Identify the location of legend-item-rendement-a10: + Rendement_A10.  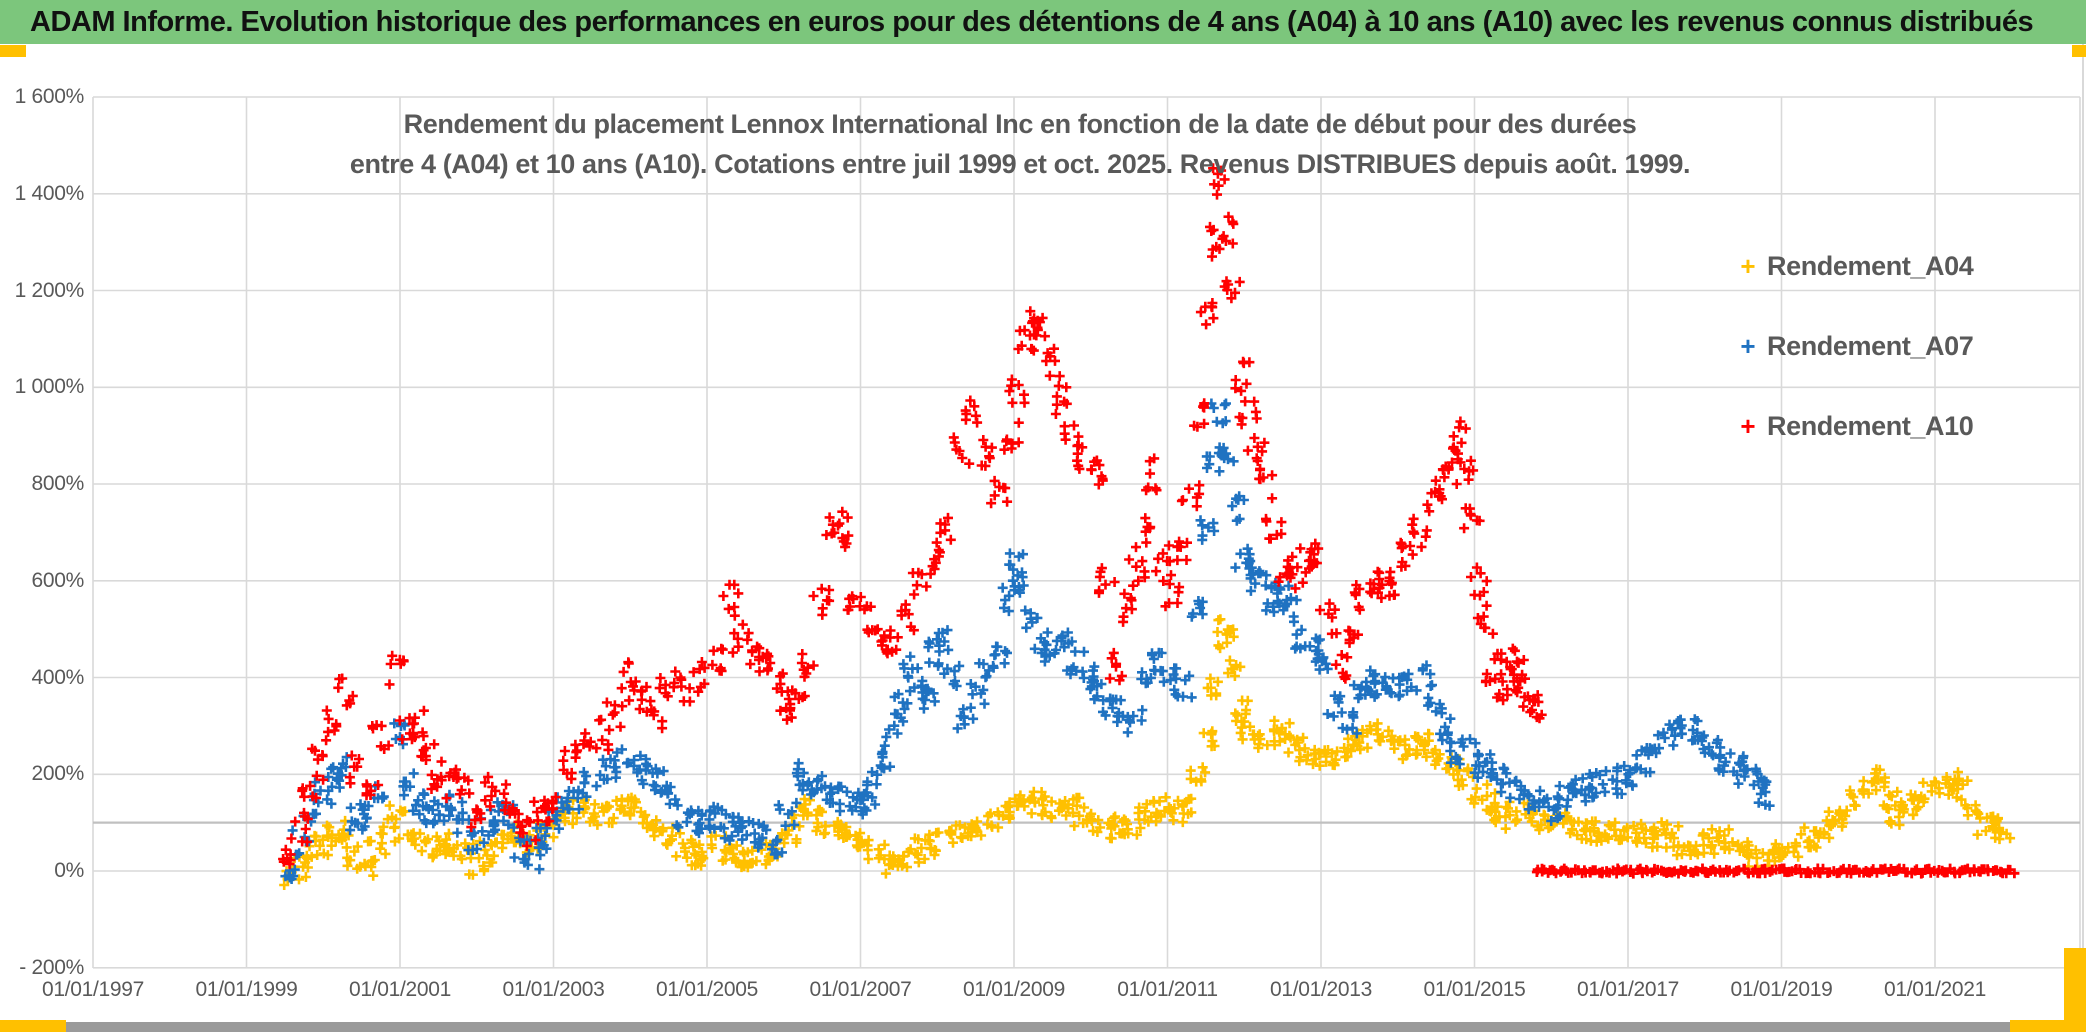
(1854, 426).